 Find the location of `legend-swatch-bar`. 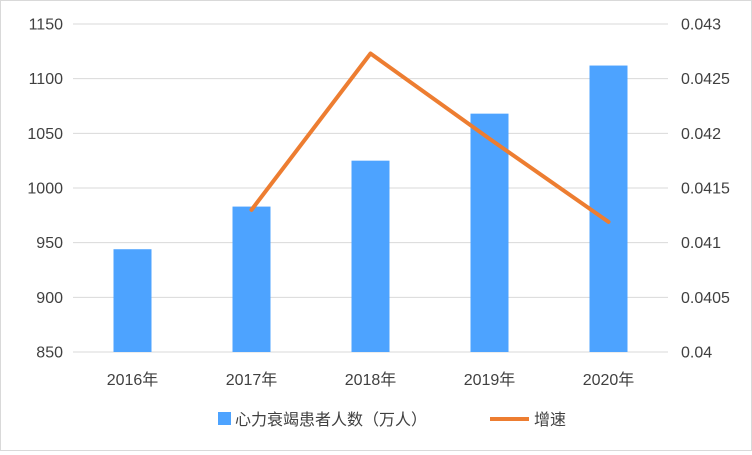

legend-swatch-bar is located at coordinates (224, 418).